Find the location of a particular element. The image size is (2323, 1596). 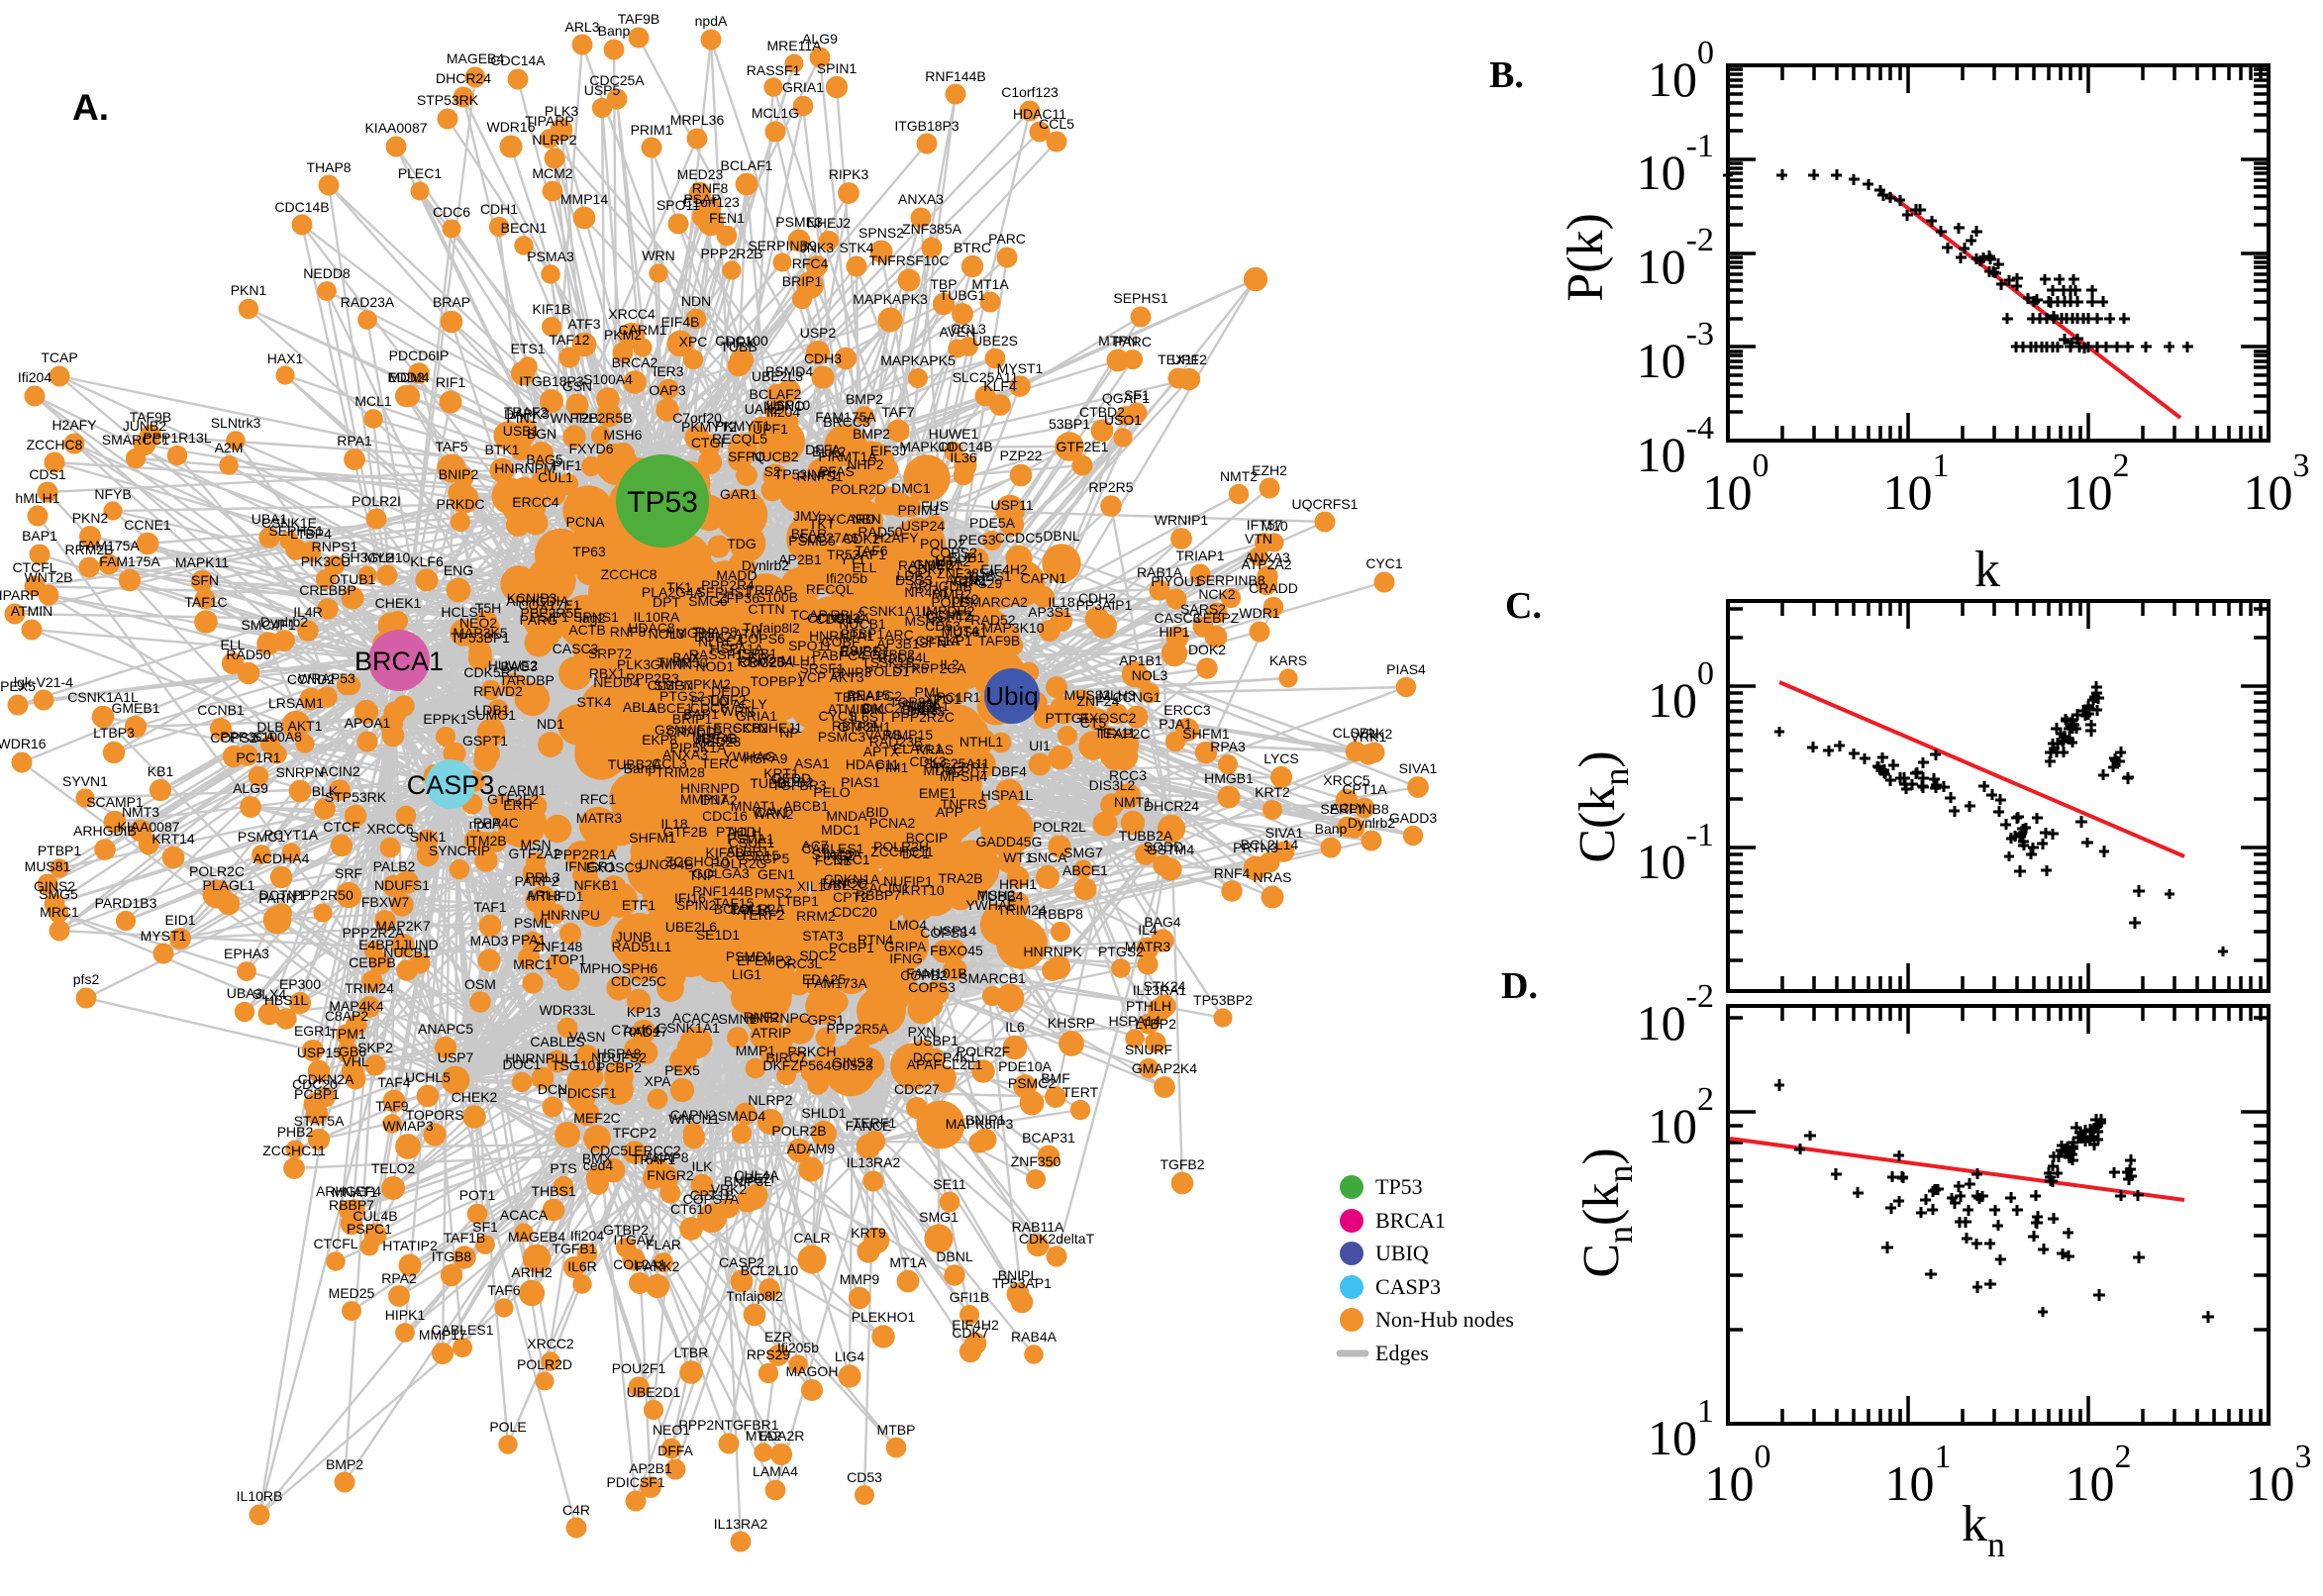

svg-text: SF1 is located at coordinates (1137, 395).